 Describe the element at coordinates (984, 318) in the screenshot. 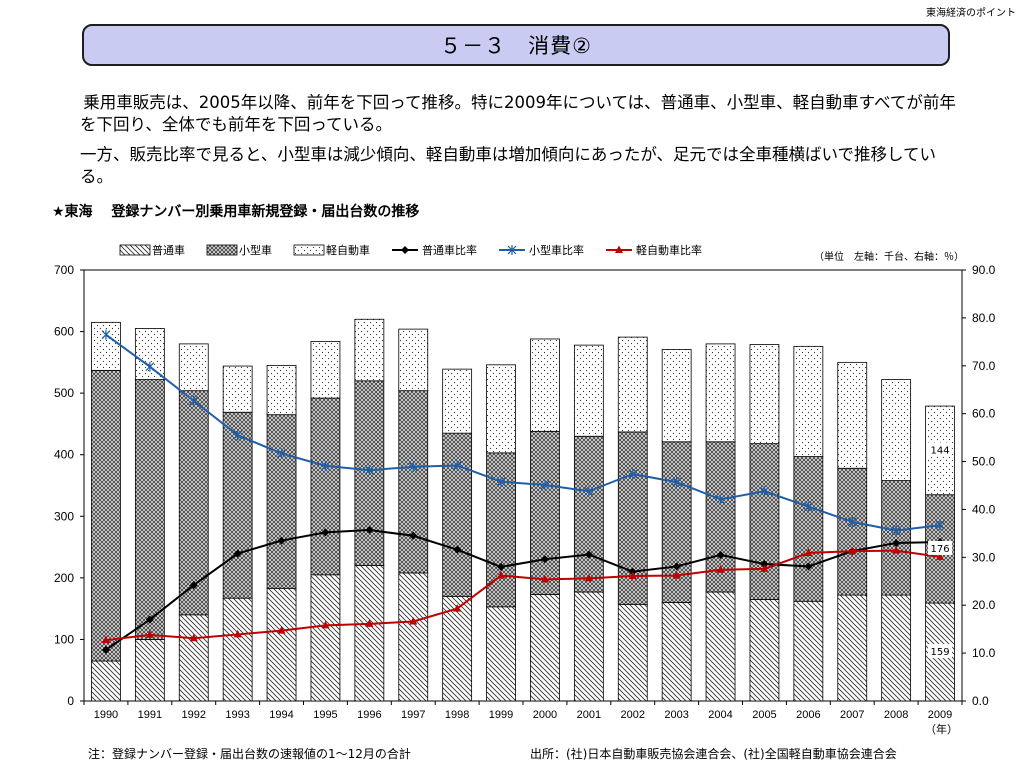

I see `right-axis-tick-label: 80.0` at that location.